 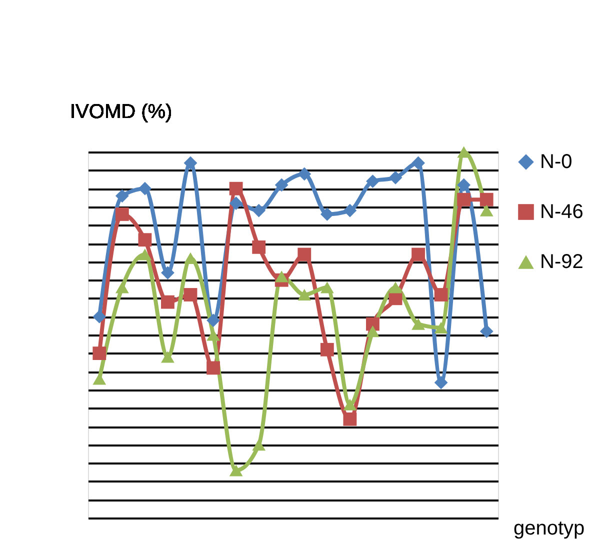 What do you see at coordinates (562, 212) in the screenshot?
I see `legend-label: N-46` at bounding box center [562, 212].